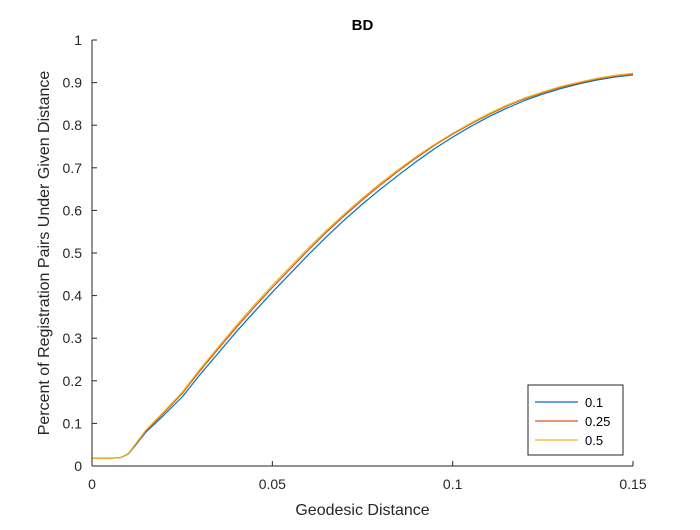  I want to click on y-tick-label: 0, so click(78, 466).